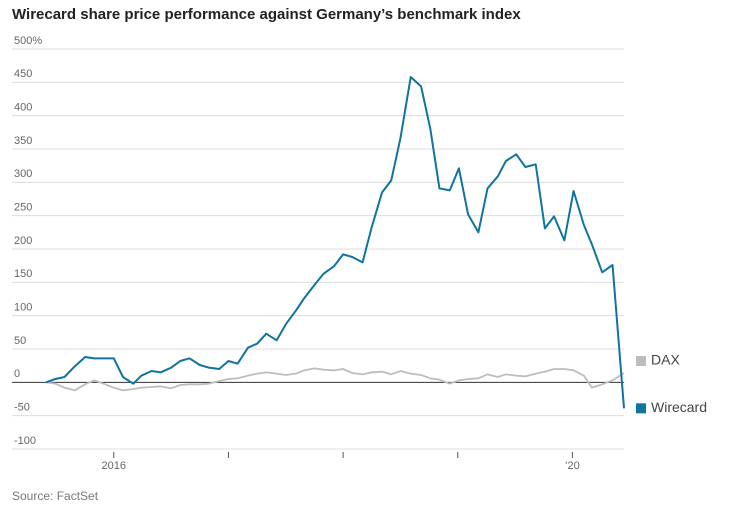 Image resolution: width=732 pixels, height=519 pixels. What do you see at coordinates (23, 274) in the screenshot?
I see `y-tick-label: 150` at bounding box center [23, 274].